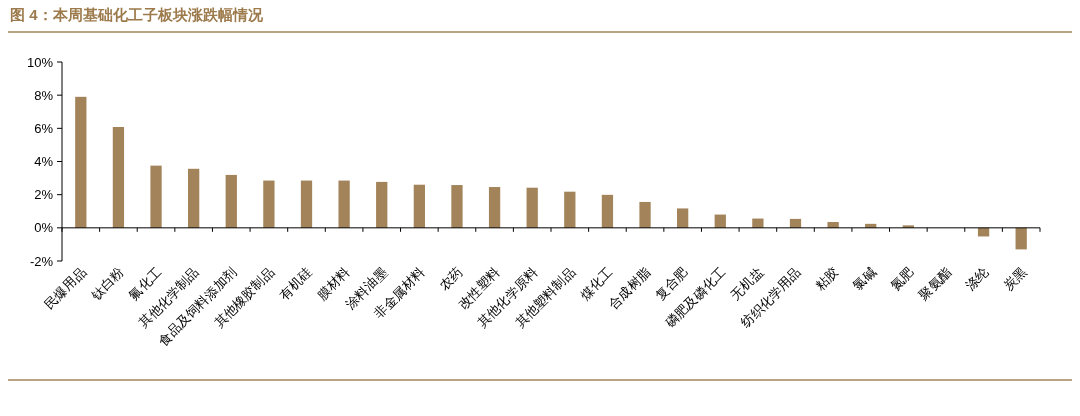 Image resolution: width=1080 pixels, height=416 pixels. What do you see at coordinates (44, 195) in the screenshot?
I see `y-tick-label: 2%` at bounding box center [44, 195].